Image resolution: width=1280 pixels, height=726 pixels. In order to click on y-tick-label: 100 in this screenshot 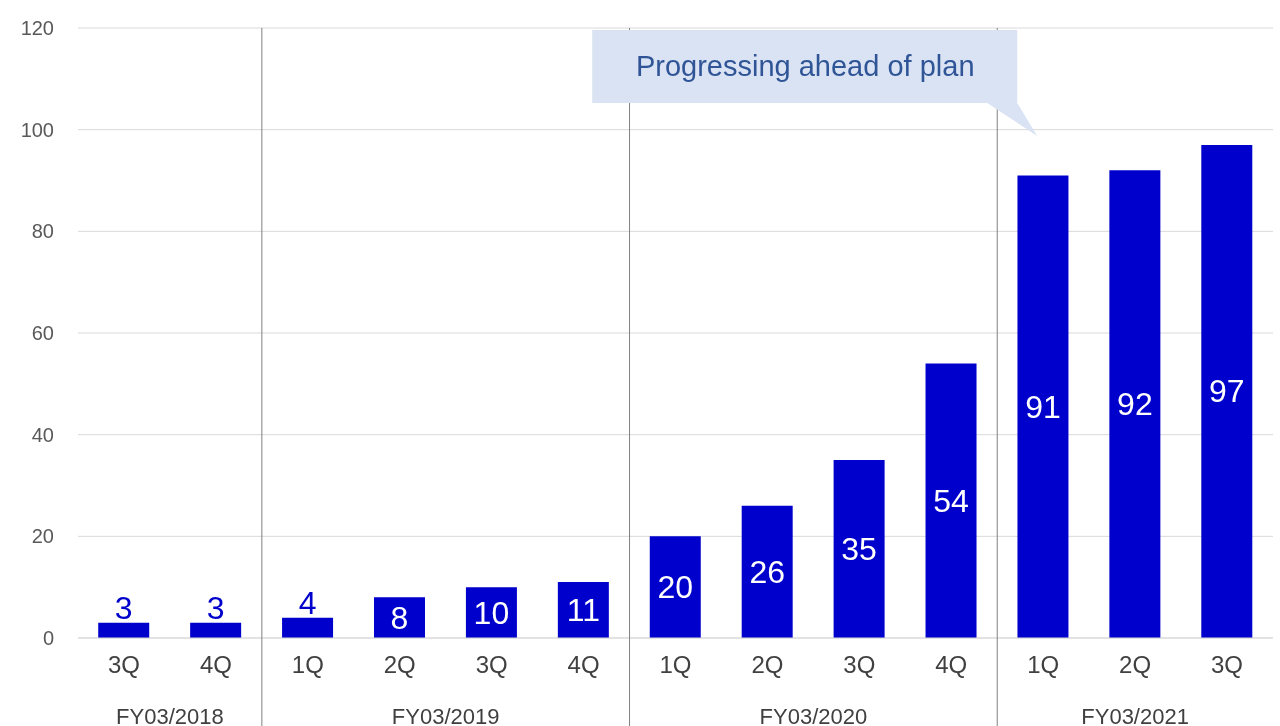, I will do `click(37, 129)`.